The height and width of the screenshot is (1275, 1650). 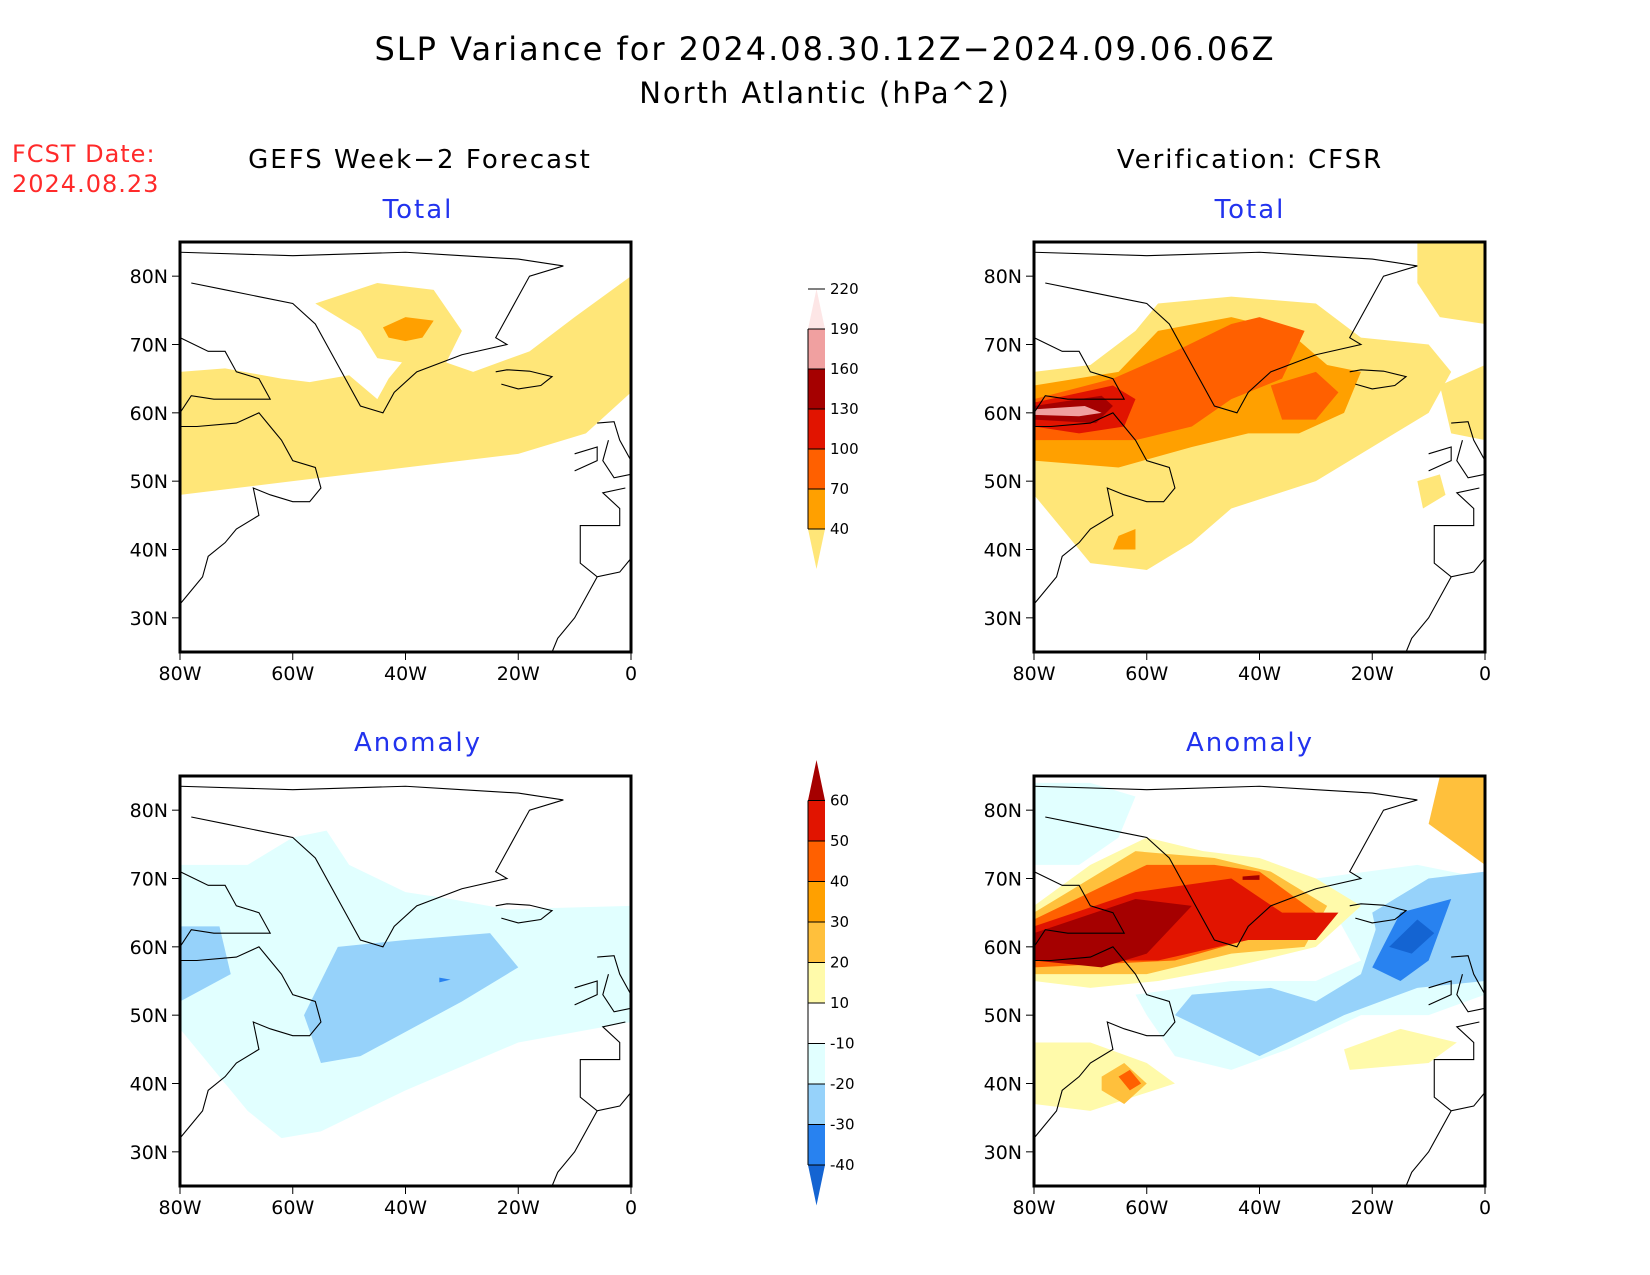 I want to click on panel-title-verif-total: Total, so click(x=1250, y=210).